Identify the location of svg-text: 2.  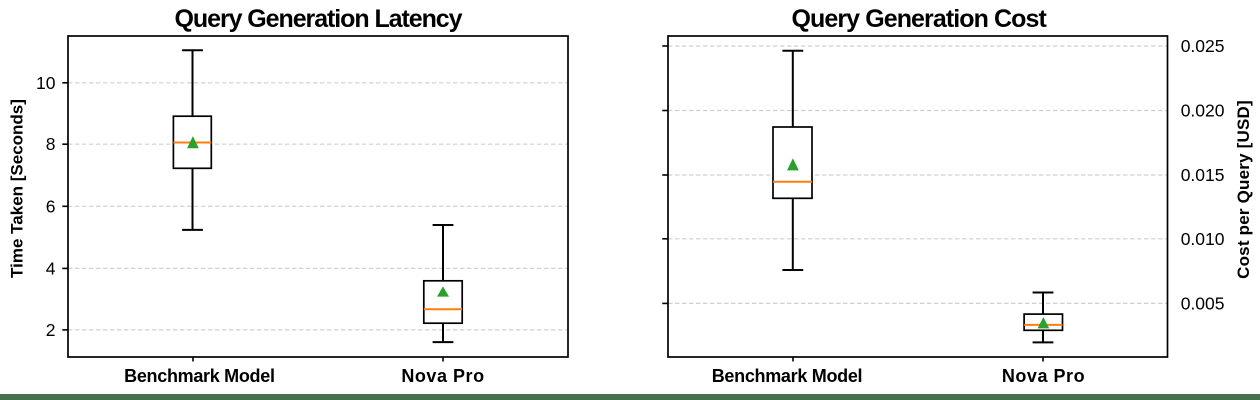
(51, 330).